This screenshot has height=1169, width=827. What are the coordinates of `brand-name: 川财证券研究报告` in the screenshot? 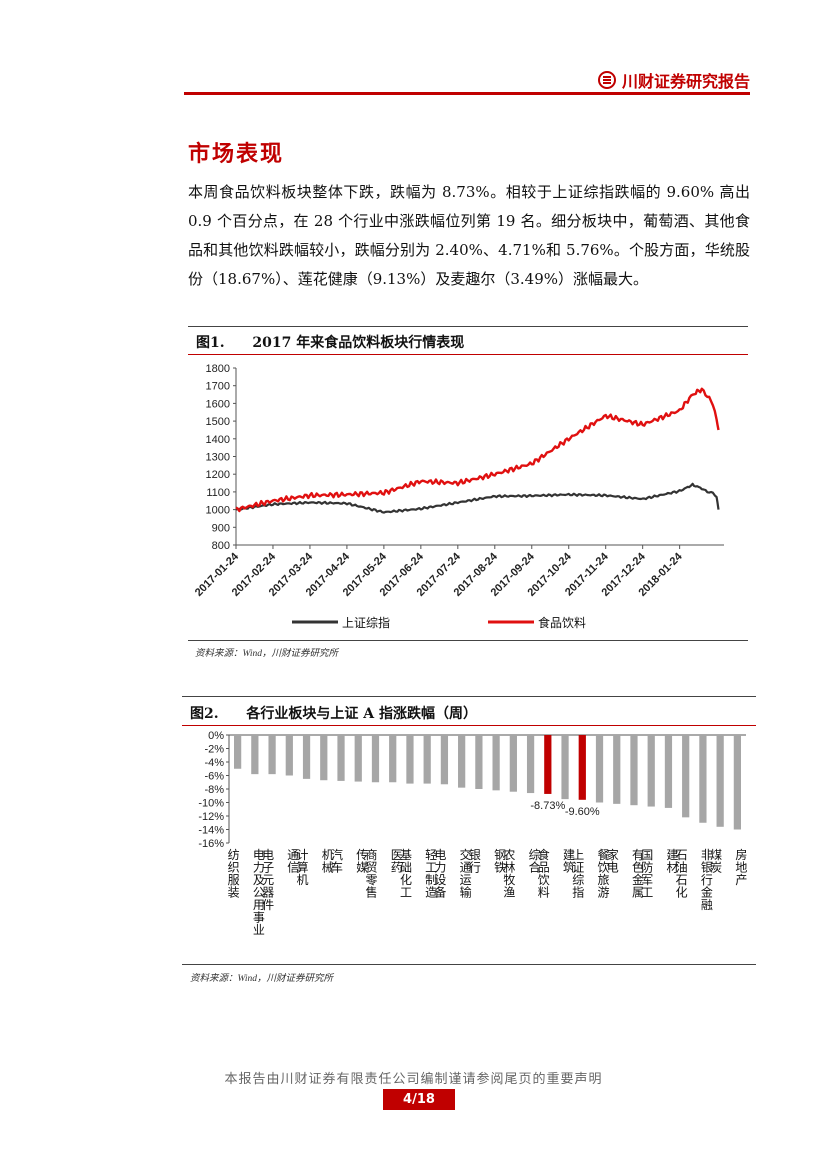 It's located at (685, 81).